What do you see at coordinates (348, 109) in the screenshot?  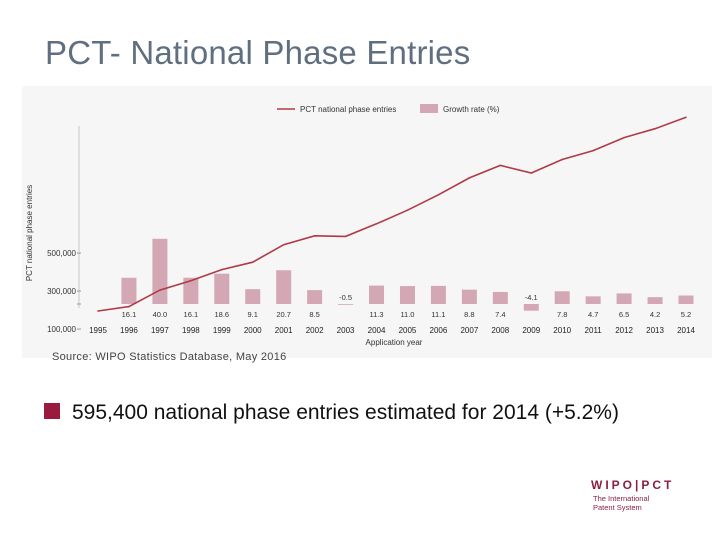 I see `legend-line-label: PCT national phase entries` at bounding box center [348, 109].